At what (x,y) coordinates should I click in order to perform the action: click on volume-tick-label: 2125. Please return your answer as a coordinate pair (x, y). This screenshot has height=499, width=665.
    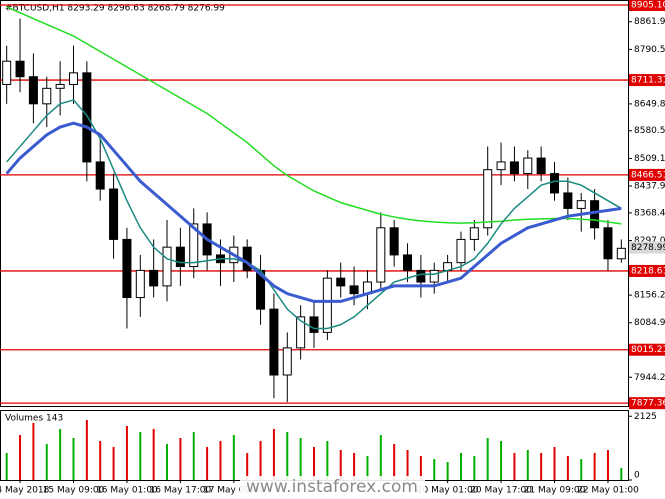
    Looking at the image, I should click on (645, 417).